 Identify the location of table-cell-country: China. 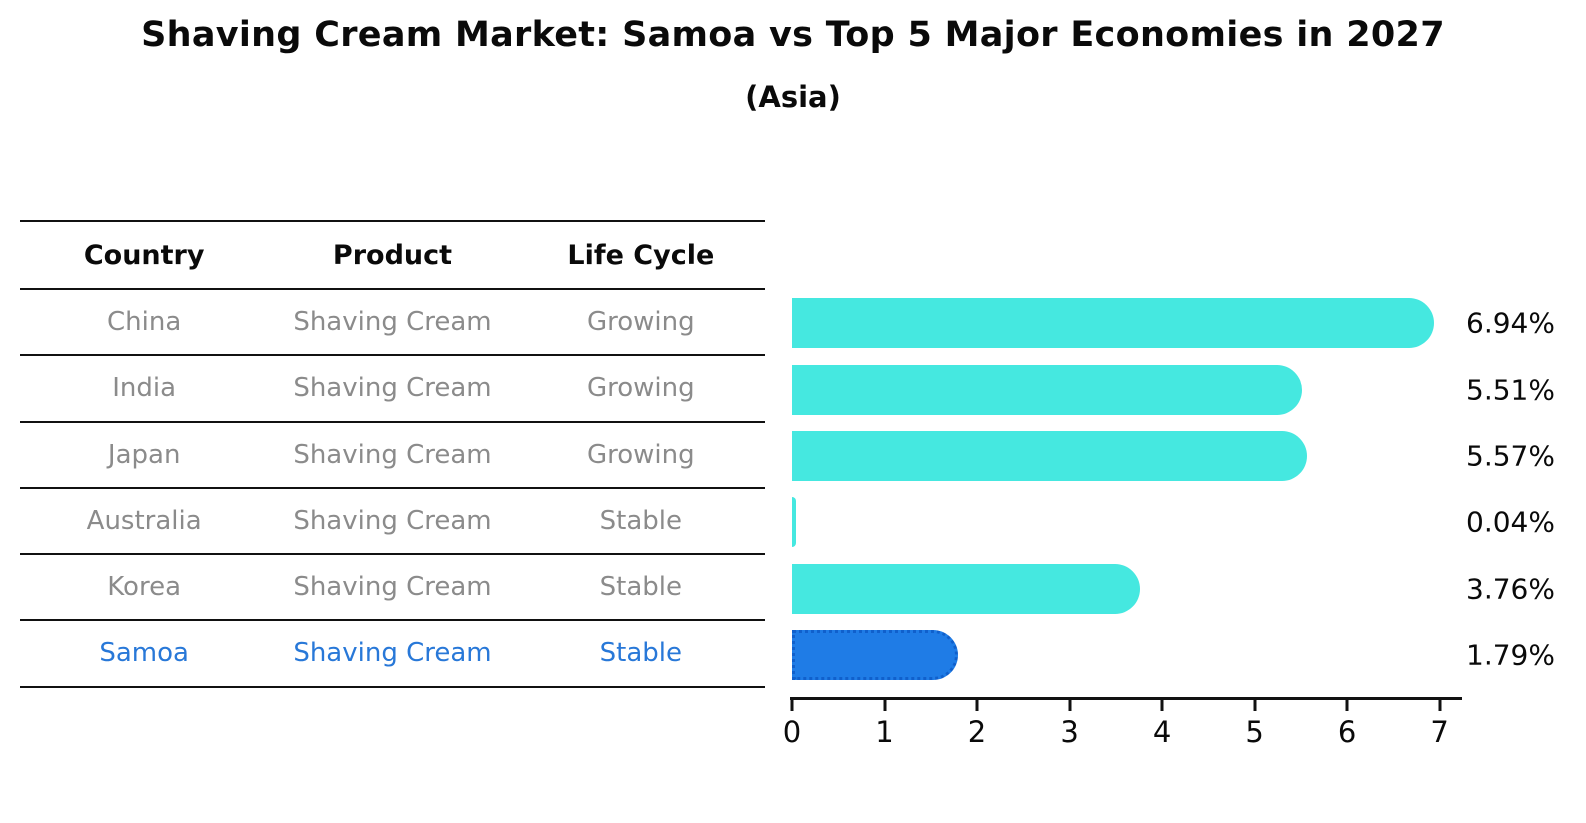
(144, 322).